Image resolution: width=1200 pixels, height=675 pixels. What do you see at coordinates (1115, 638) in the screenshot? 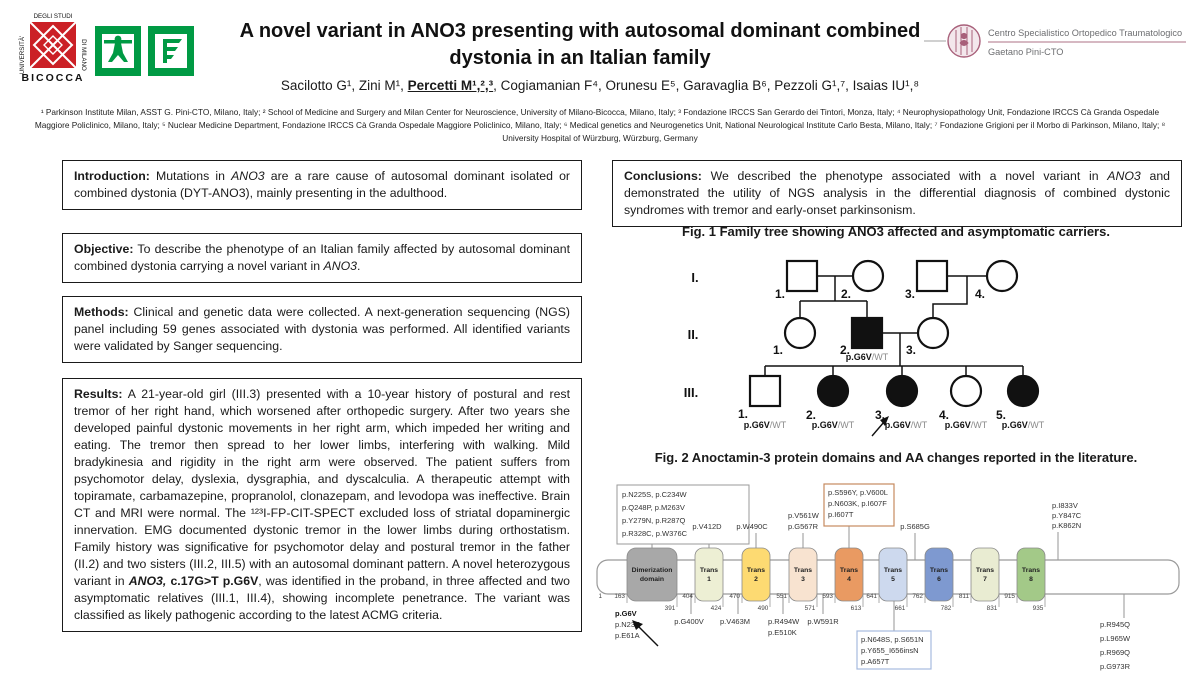
I see `variant-label: p.L965W` at bounding box center [1115, 638].